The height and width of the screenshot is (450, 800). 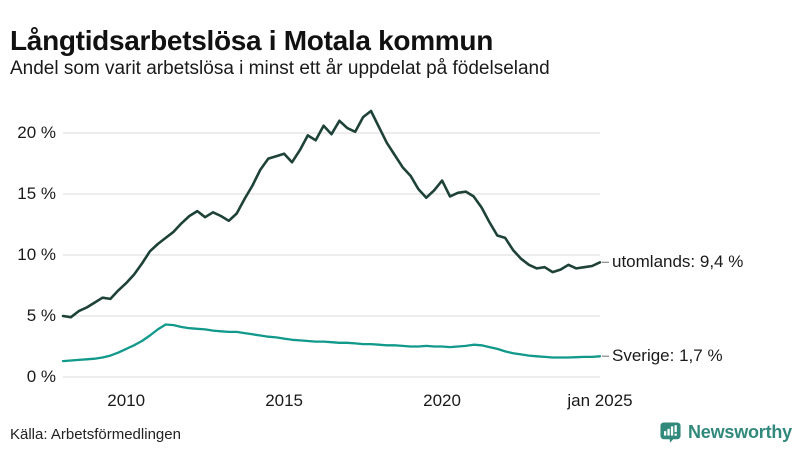 I want to click on y-tick-label: 0 %, so click(x=41, y=376).